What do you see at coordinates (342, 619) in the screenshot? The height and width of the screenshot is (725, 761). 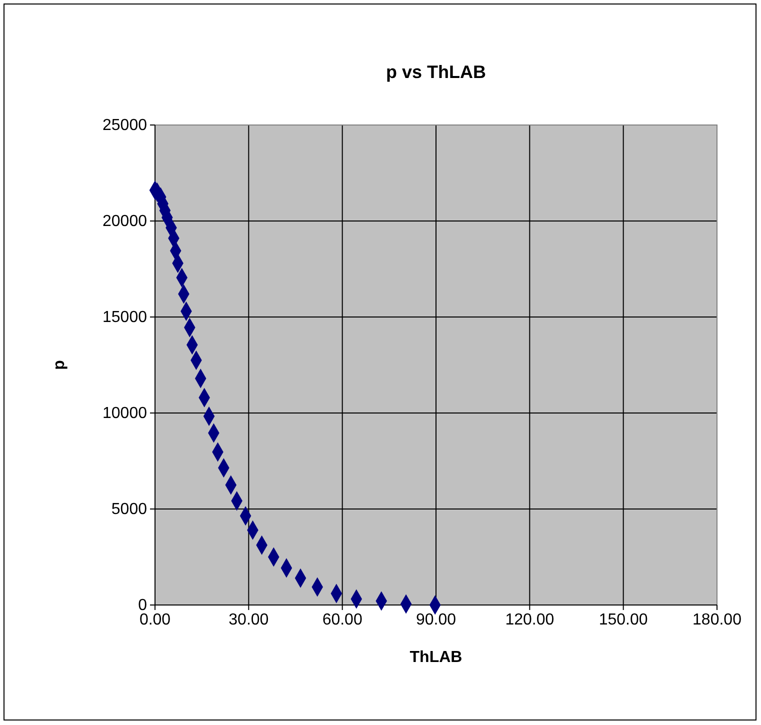 I see `x-tick-label: 60.00` at bounding box center [342, 619].